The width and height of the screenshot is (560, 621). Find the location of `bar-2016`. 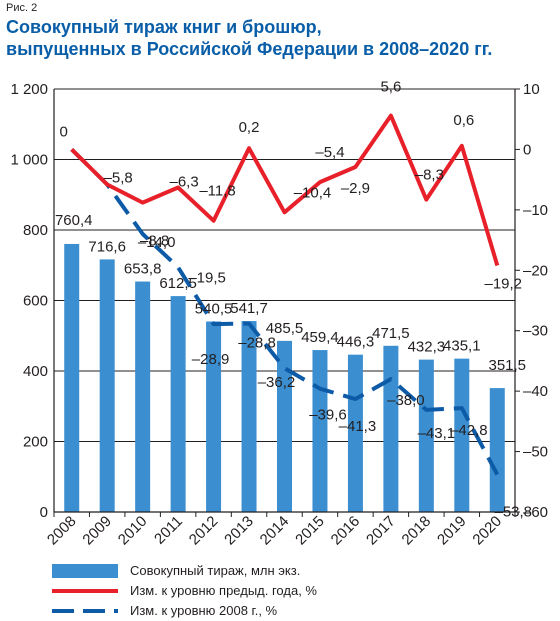

bar-2016 is located at coordinates (355, 433).